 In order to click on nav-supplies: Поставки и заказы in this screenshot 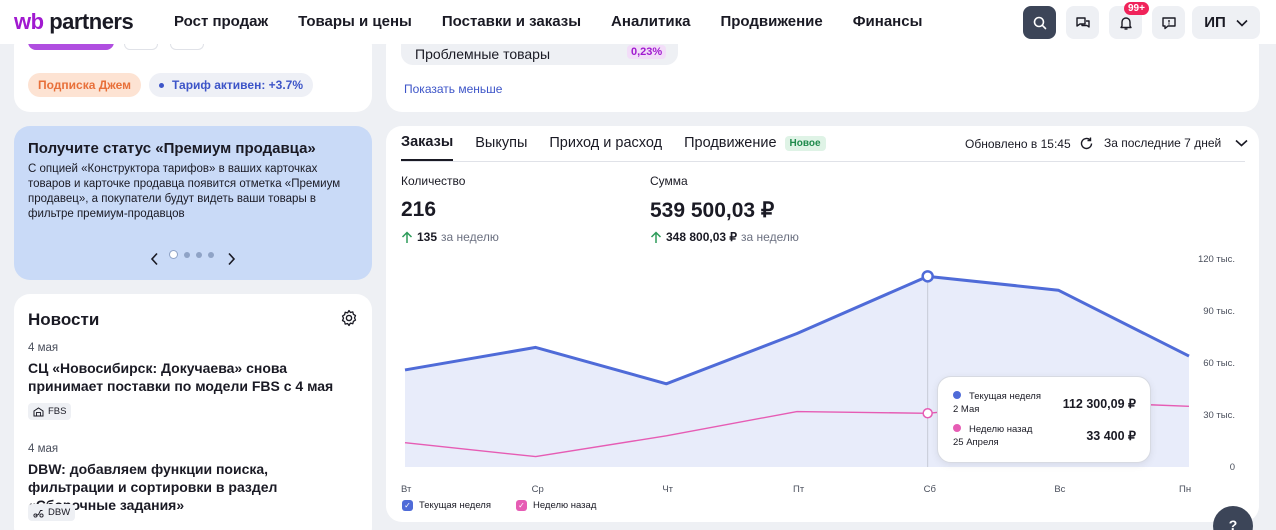, I will do `click(511, 21)`.